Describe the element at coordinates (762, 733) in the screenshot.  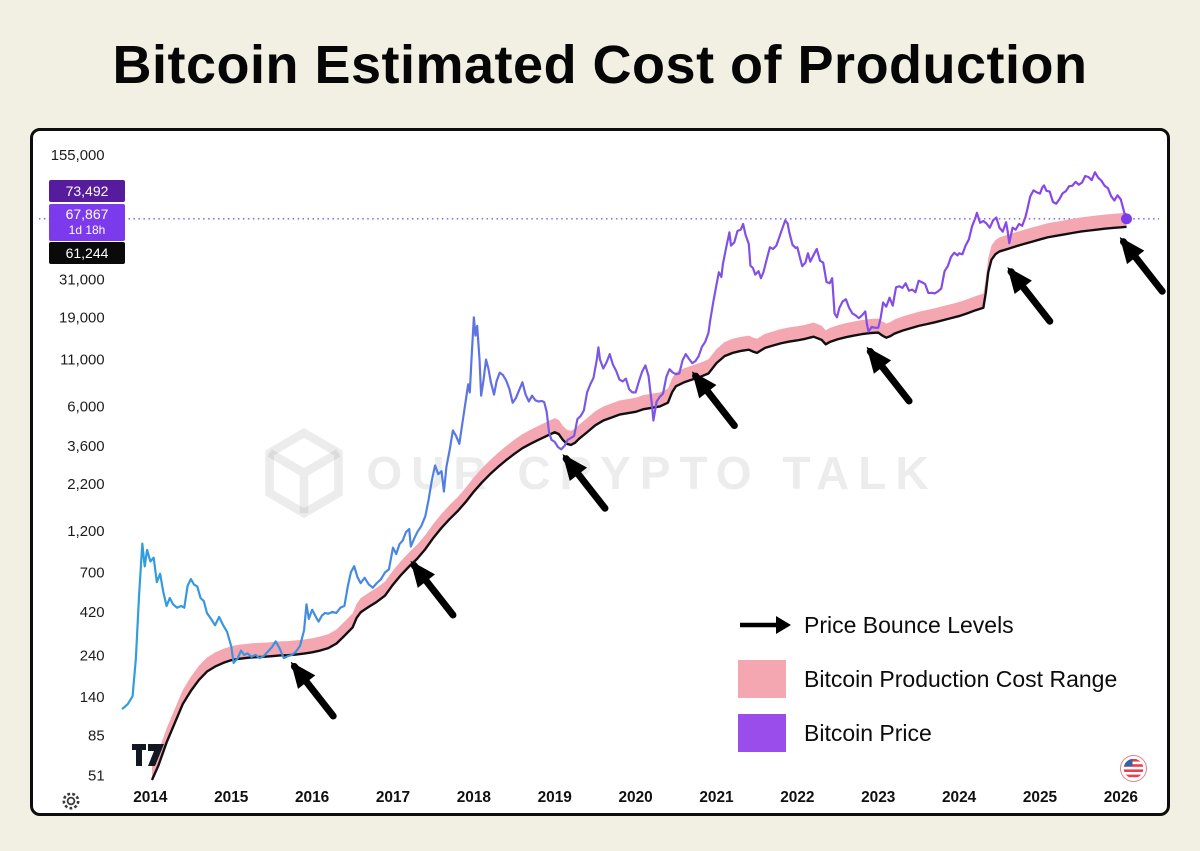
I see `bitcoin-price-swatch` at that location.